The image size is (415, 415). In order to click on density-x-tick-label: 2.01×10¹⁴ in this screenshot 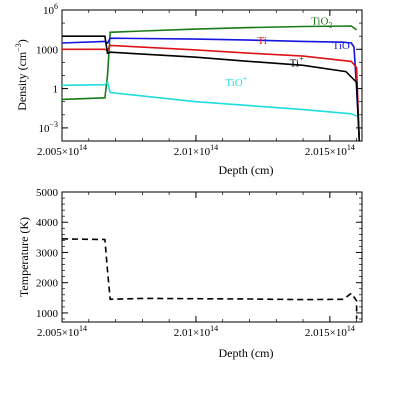, I will do `click(196, 150)`.